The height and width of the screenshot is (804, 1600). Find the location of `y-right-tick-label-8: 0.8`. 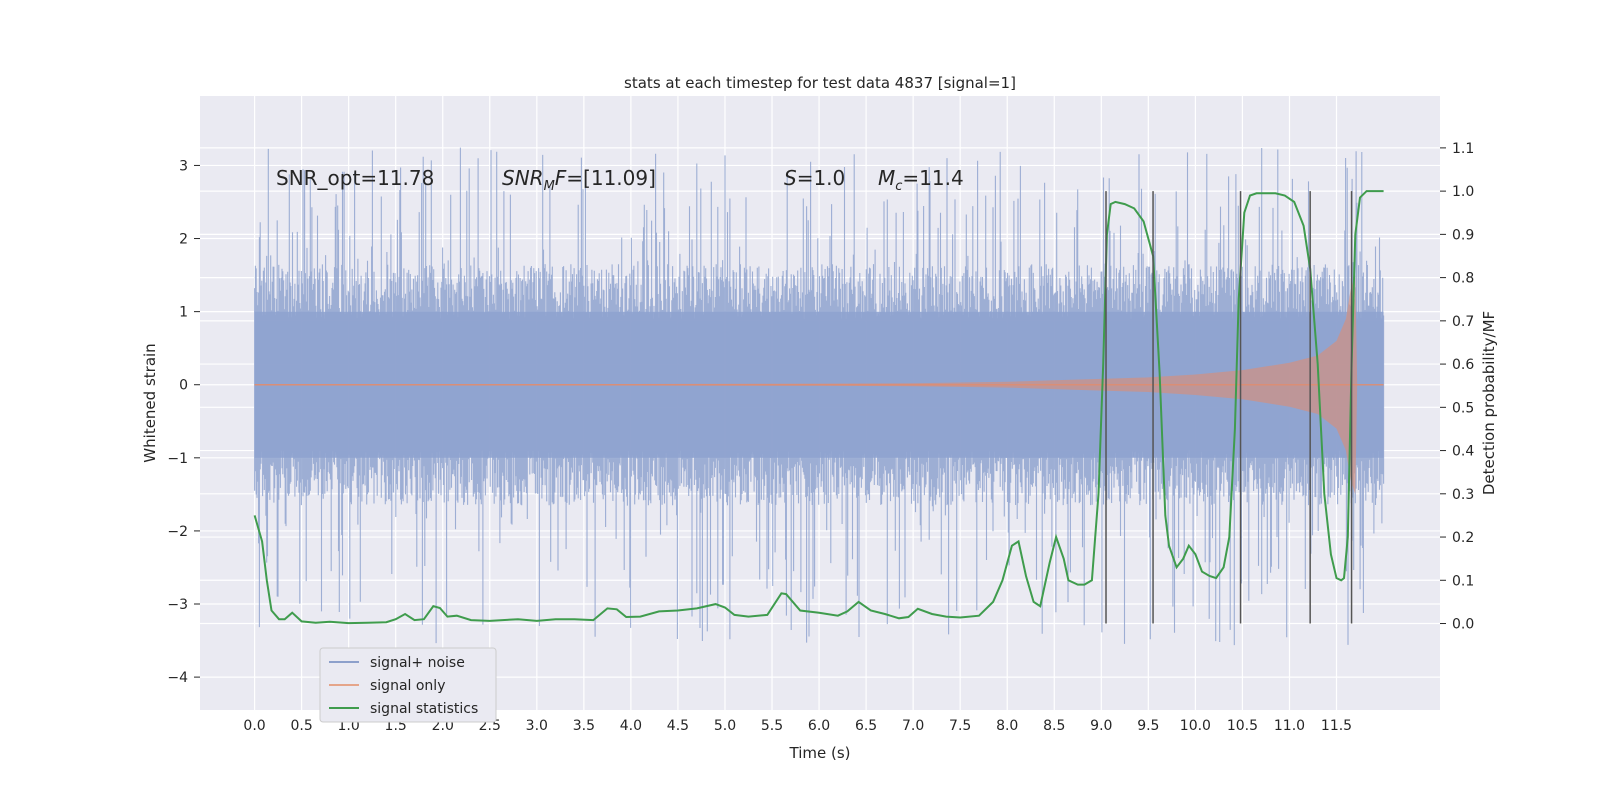

y-right-tick-label-8: 0.8 is located at coordinates (1463, 279).